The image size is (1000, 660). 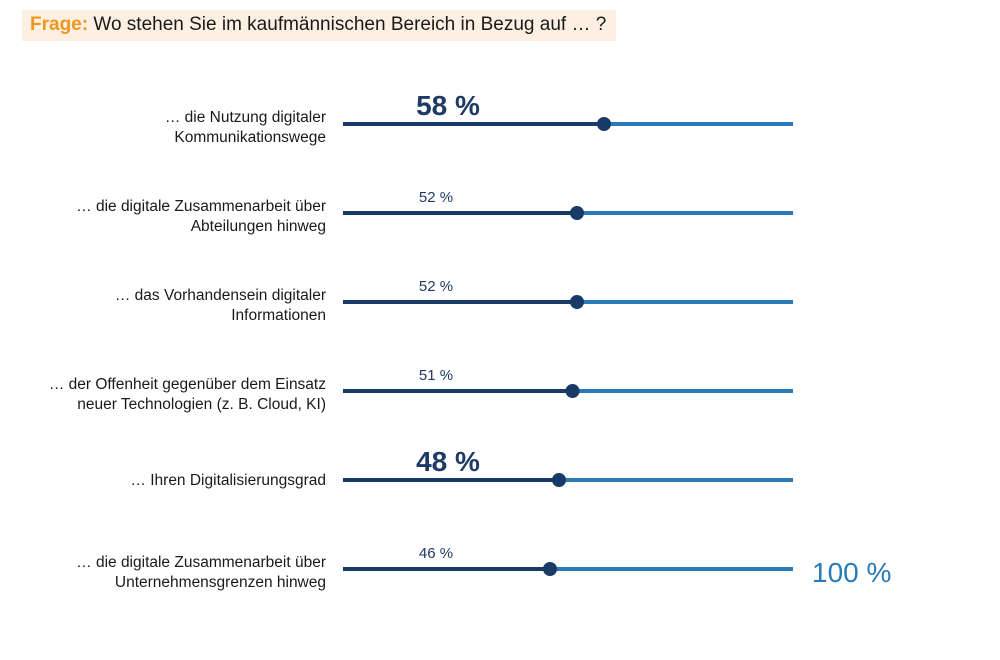 I want to click on value-label: 46 %, so click(x=436, y=553).